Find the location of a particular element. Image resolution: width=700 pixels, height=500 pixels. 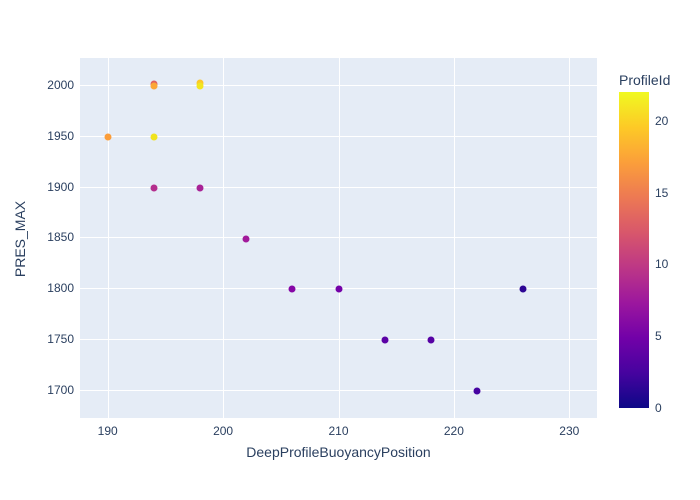

x-tick-label: 200 is located at coordinates (223, 431).